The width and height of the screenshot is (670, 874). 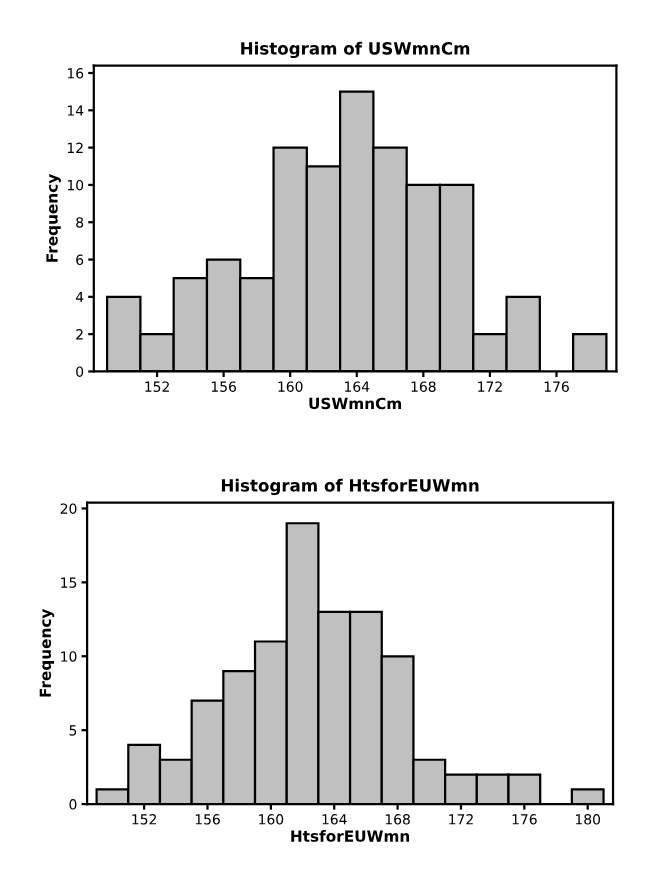 What do you see at coordinates (355, 50) in the screenshot?
I see `chart-title: Histogram of USWmnCm` at bounding box center [355, 50].